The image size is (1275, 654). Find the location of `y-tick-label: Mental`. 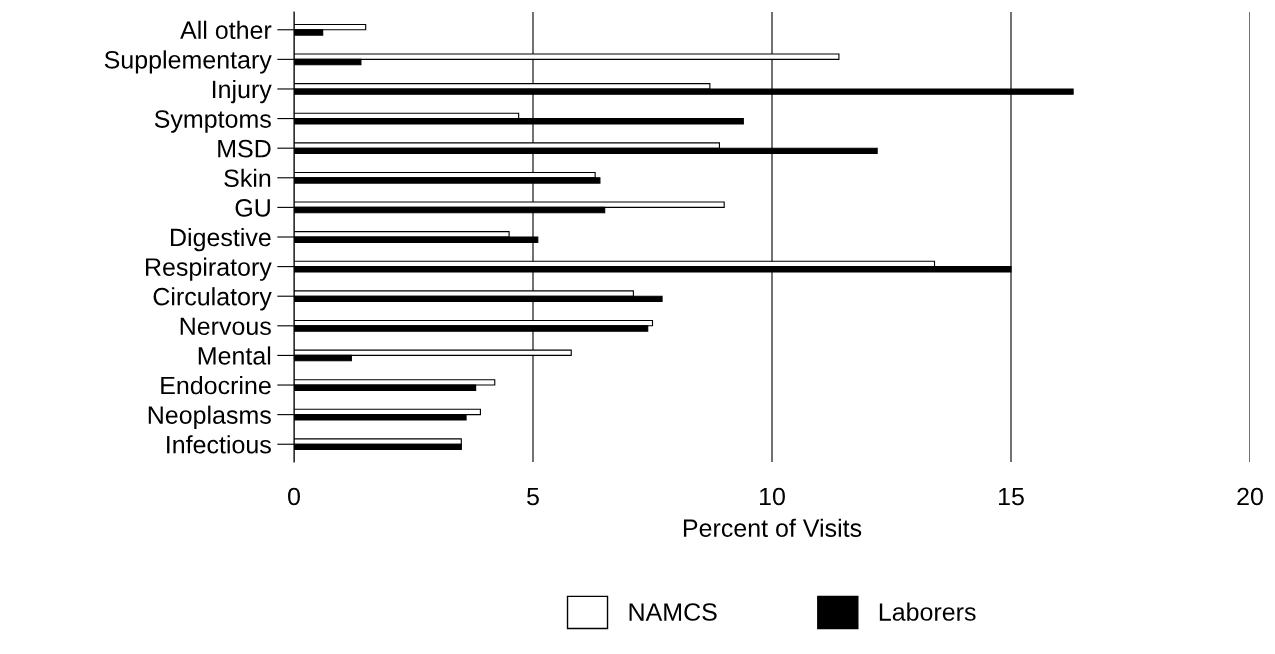

y-tick-label: Mental is located at coordinates (234, 355).